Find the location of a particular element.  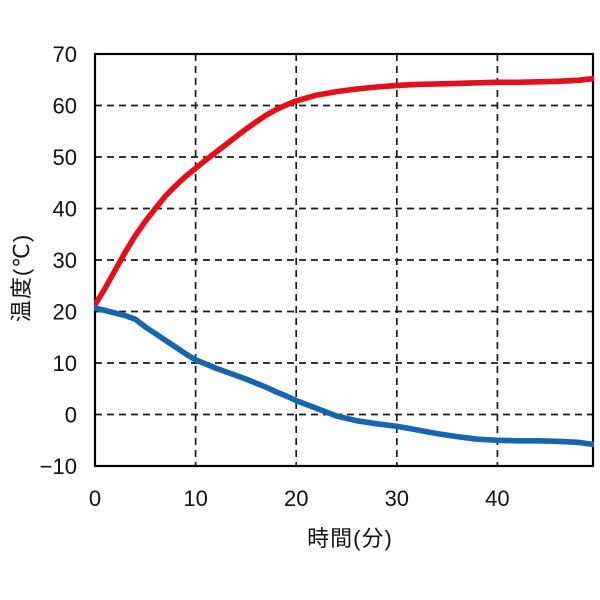

x-axis-title: 時間(分) is located at coordinates (350, 538).